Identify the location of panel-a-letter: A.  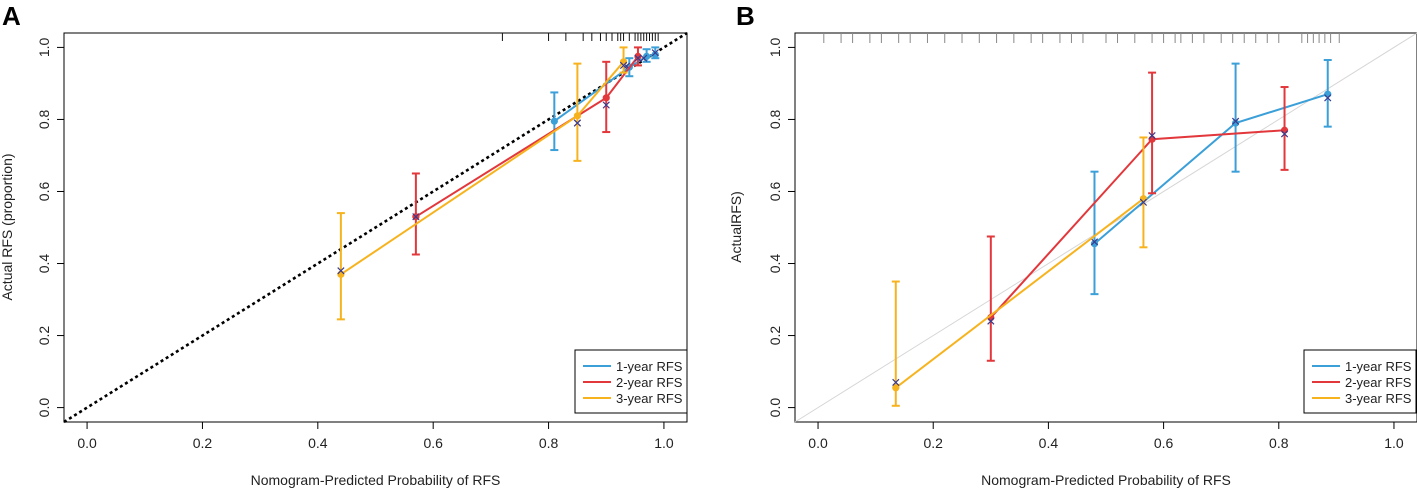
(11, 16).